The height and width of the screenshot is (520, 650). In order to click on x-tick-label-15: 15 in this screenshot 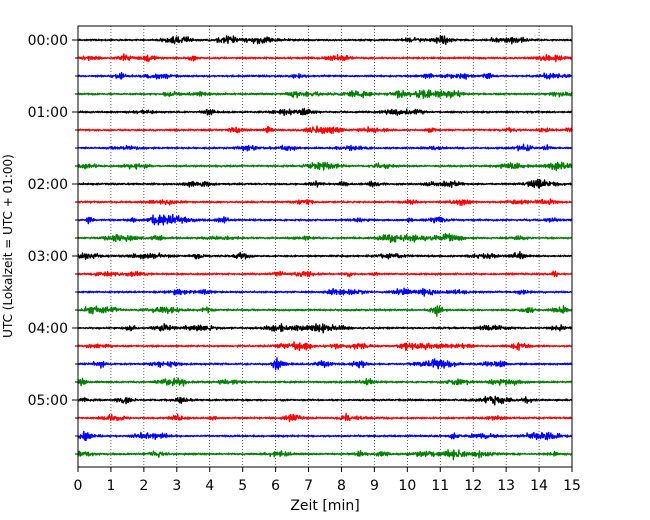, I will do `click(572, 486)`.